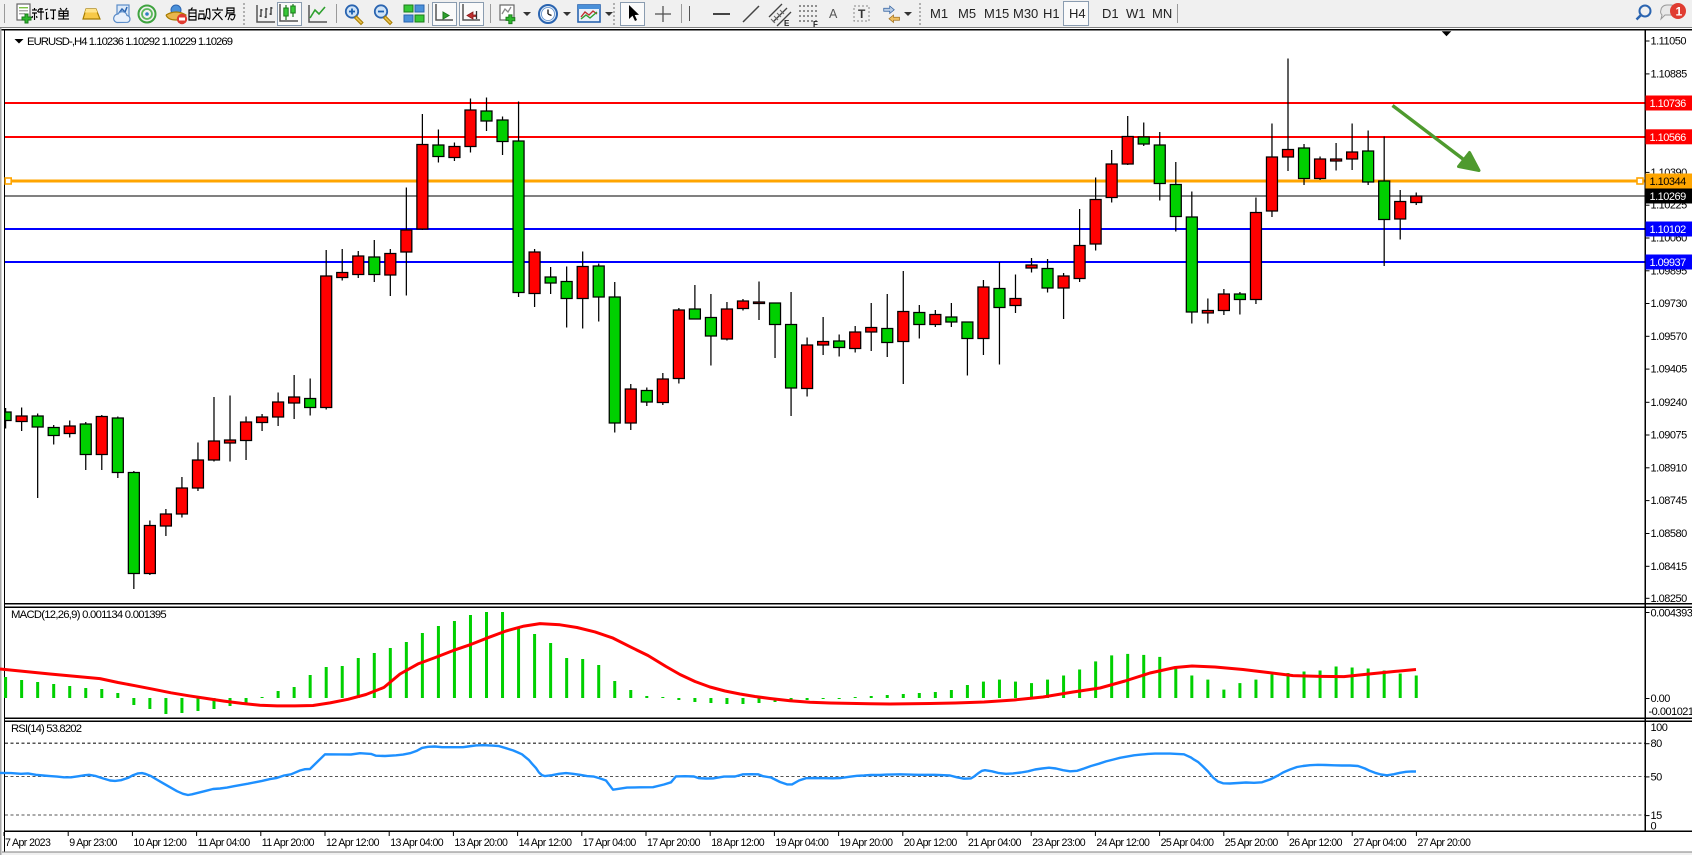  I want to click on svg-text: E, so click(787, 23).